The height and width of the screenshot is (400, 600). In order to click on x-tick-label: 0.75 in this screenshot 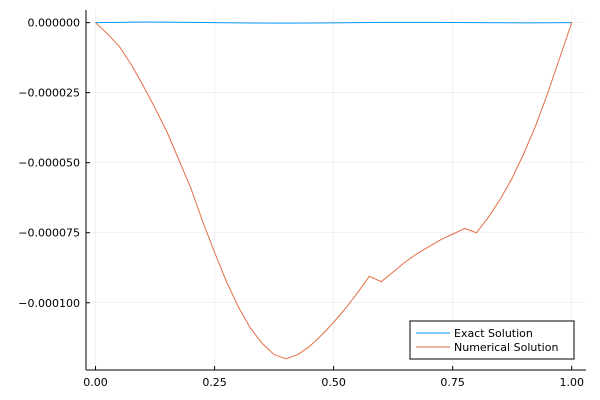, I will do `click(452, 382)`.